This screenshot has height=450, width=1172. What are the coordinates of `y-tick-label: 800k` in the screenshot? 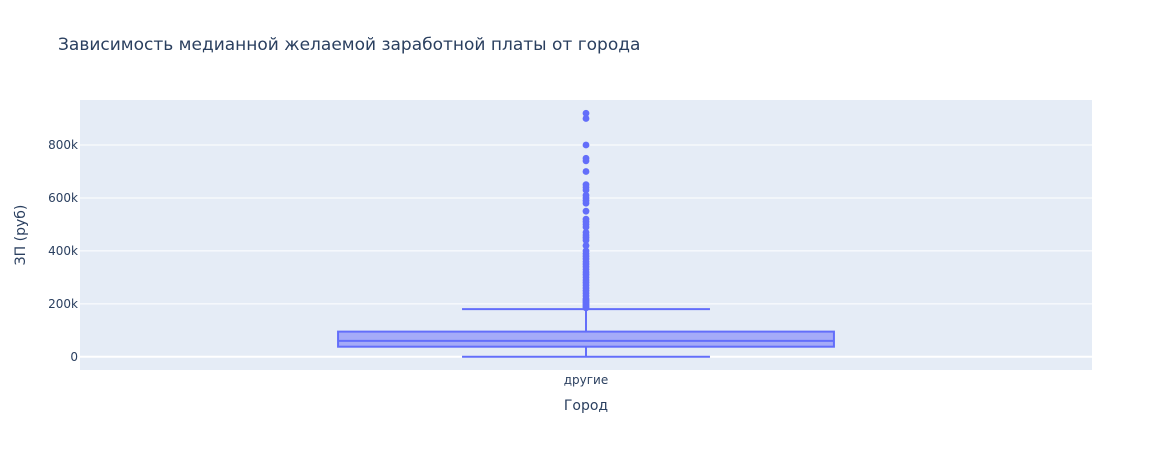 It's located at (63, 145).